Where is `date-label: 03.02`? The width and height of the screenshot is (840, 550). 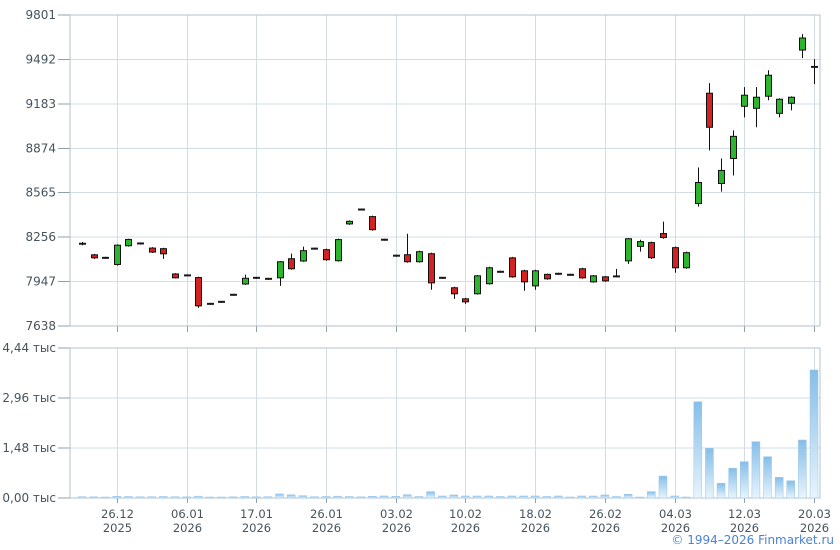
date-label: 03.02 is located at coordinates (396, 514).